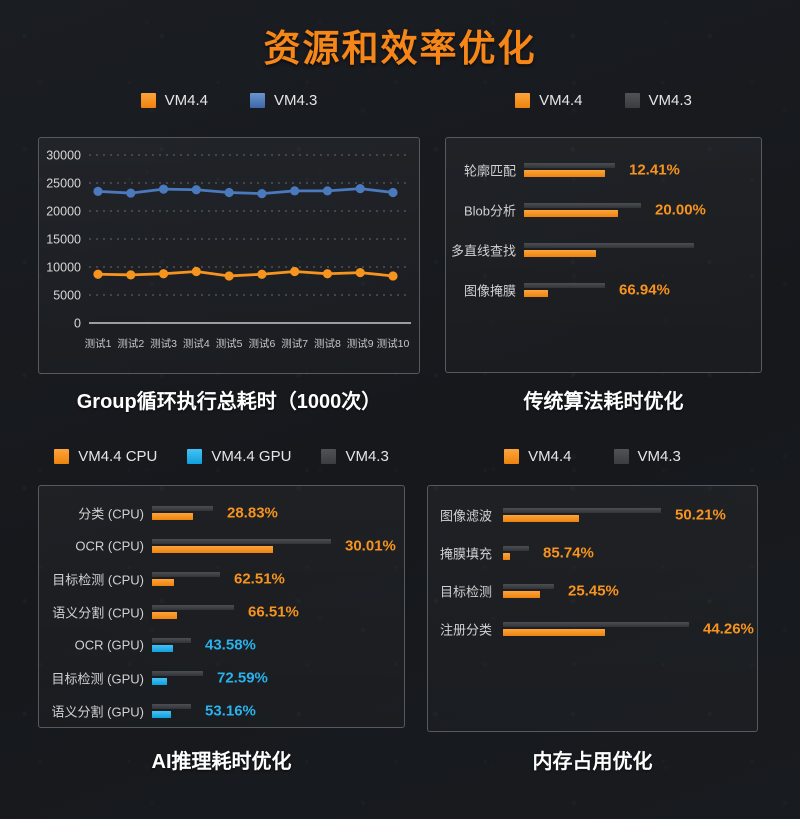 The height and width of the screenshot is (819, 800). I want to click on bar-row: 图像滤波 50.21%, so click(592, 515).